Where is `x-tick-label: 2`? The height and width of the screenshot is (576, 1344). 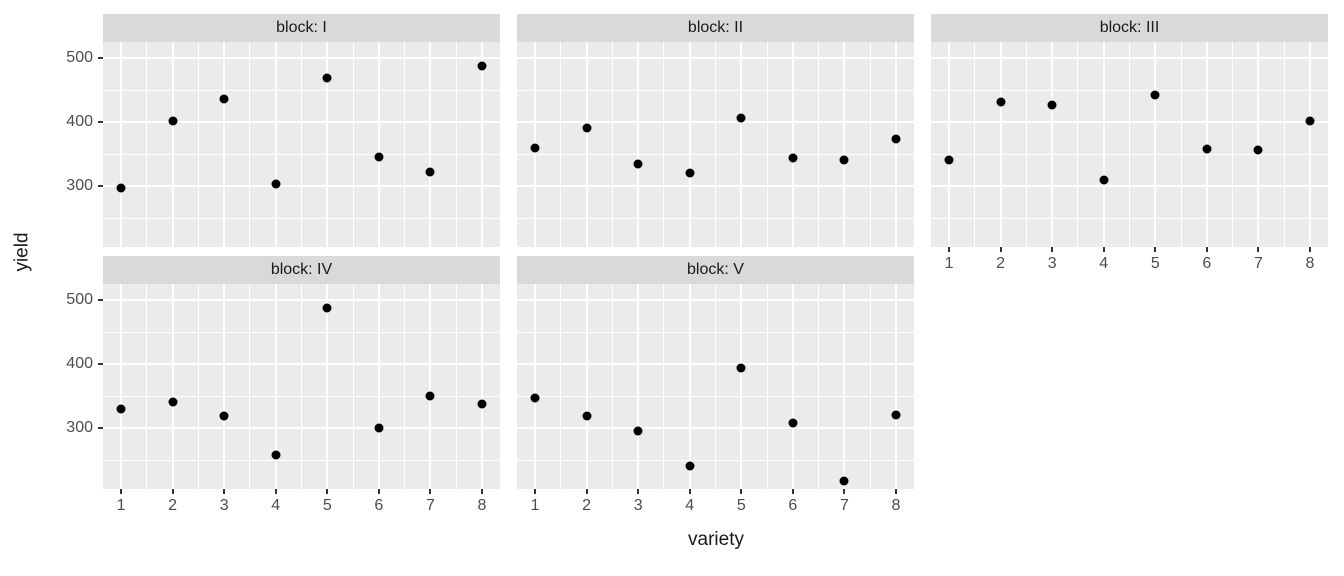
x-tick-label: 2 is located at coordinates (173, 505).